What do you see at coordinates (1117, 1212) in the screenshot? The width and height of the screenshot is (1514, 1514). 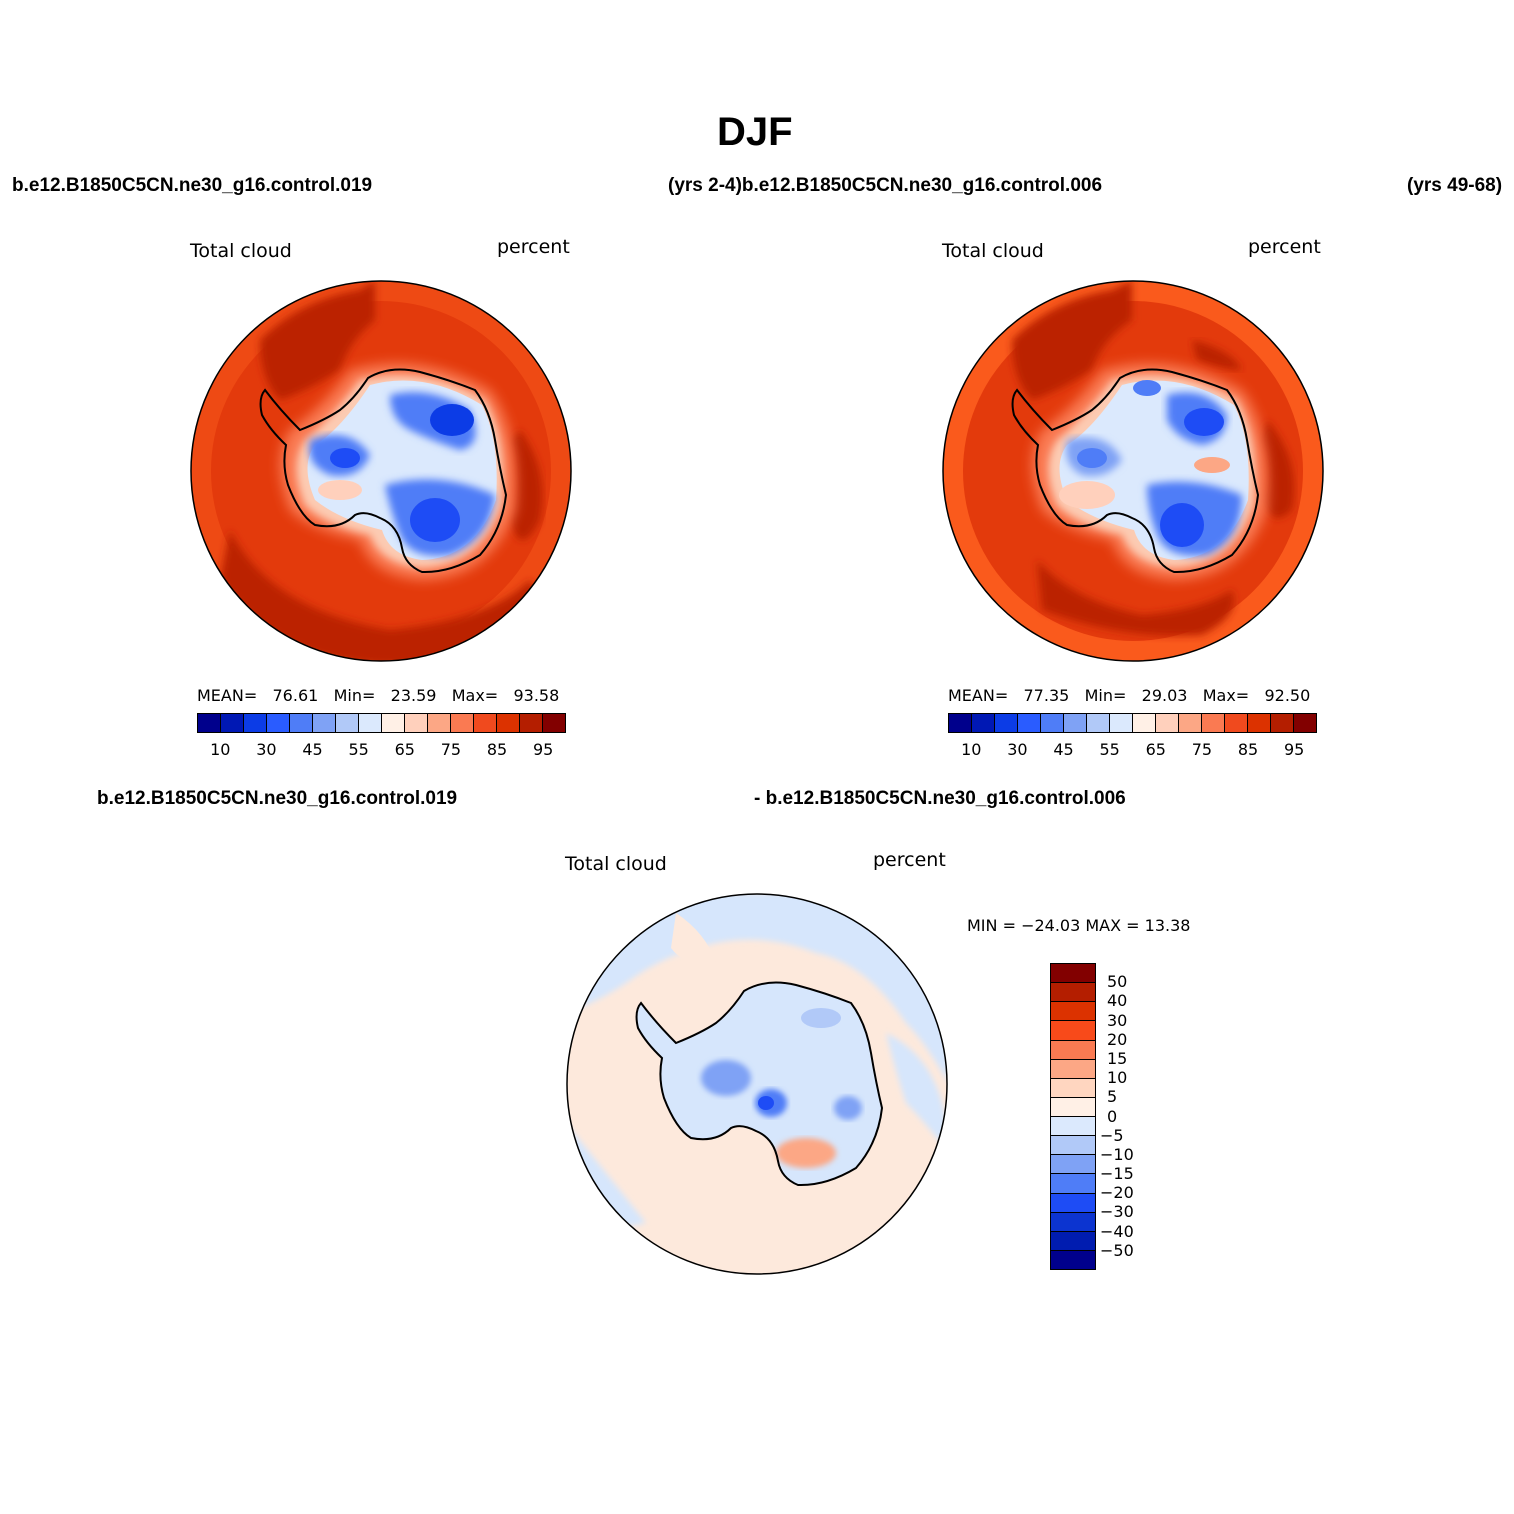 I see `panel3-colorbar-tick-label: −30` at bounding box center [1117, 1212].